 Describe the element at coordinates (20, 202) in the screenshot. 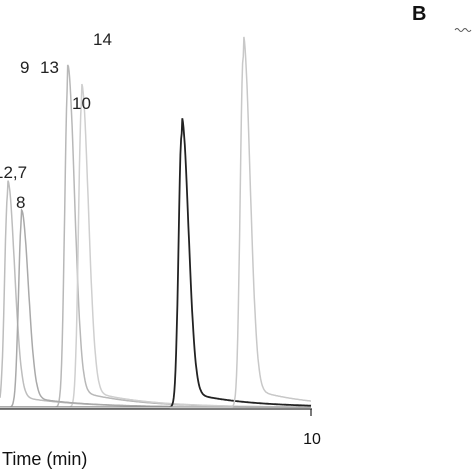

I see `peak-label-8: 8` at that location.